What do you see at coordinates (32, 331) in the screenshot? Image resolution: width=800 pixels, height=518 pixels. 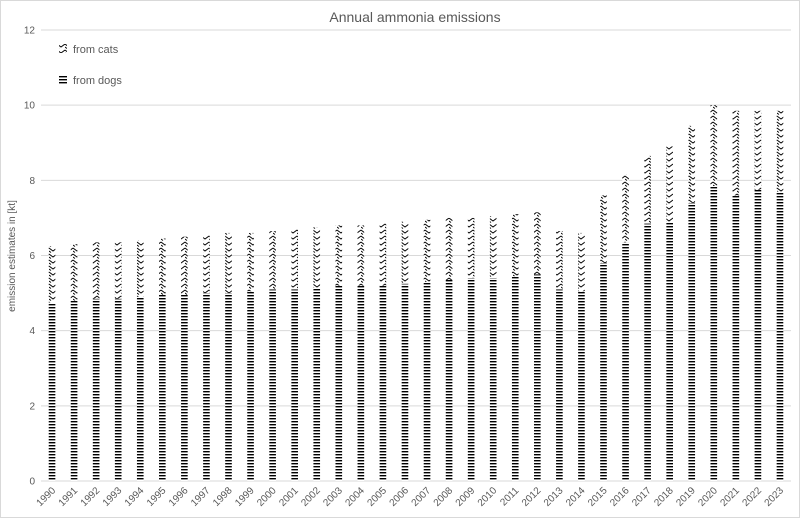 I see `y-tick-label: 4` at bounding box center [32, 331].